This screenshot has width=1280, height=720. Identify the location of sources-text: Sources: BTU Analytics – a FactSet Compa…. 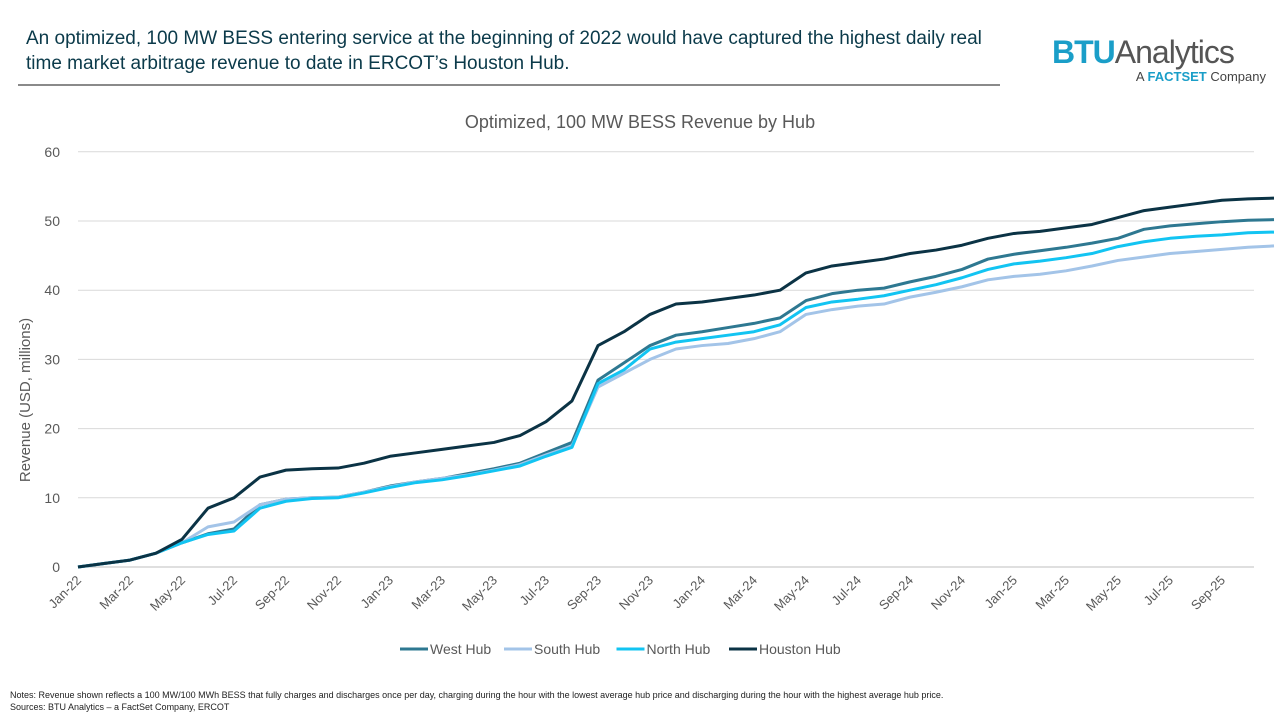
(120, 707).